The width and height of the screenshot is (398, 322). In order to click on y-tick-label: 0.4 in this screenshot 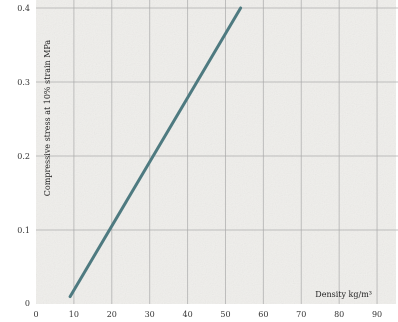, I will do `click(23, 8)`.